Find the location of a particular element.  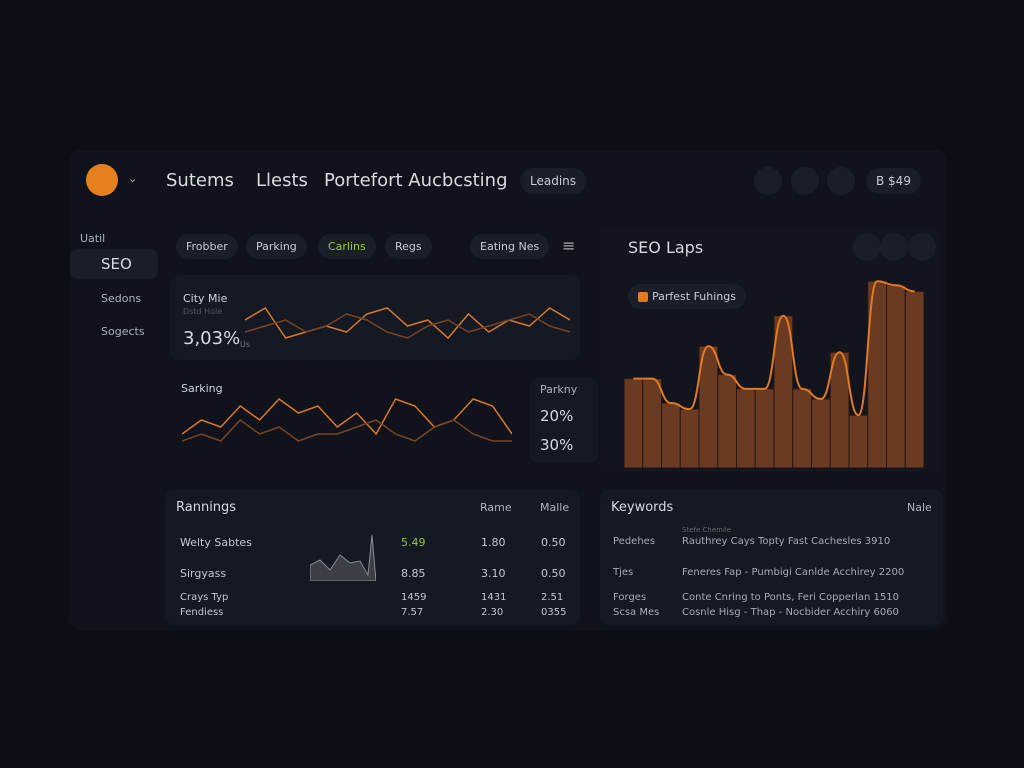

sidebar-section: Uatil is located at coordinates (93, 238).